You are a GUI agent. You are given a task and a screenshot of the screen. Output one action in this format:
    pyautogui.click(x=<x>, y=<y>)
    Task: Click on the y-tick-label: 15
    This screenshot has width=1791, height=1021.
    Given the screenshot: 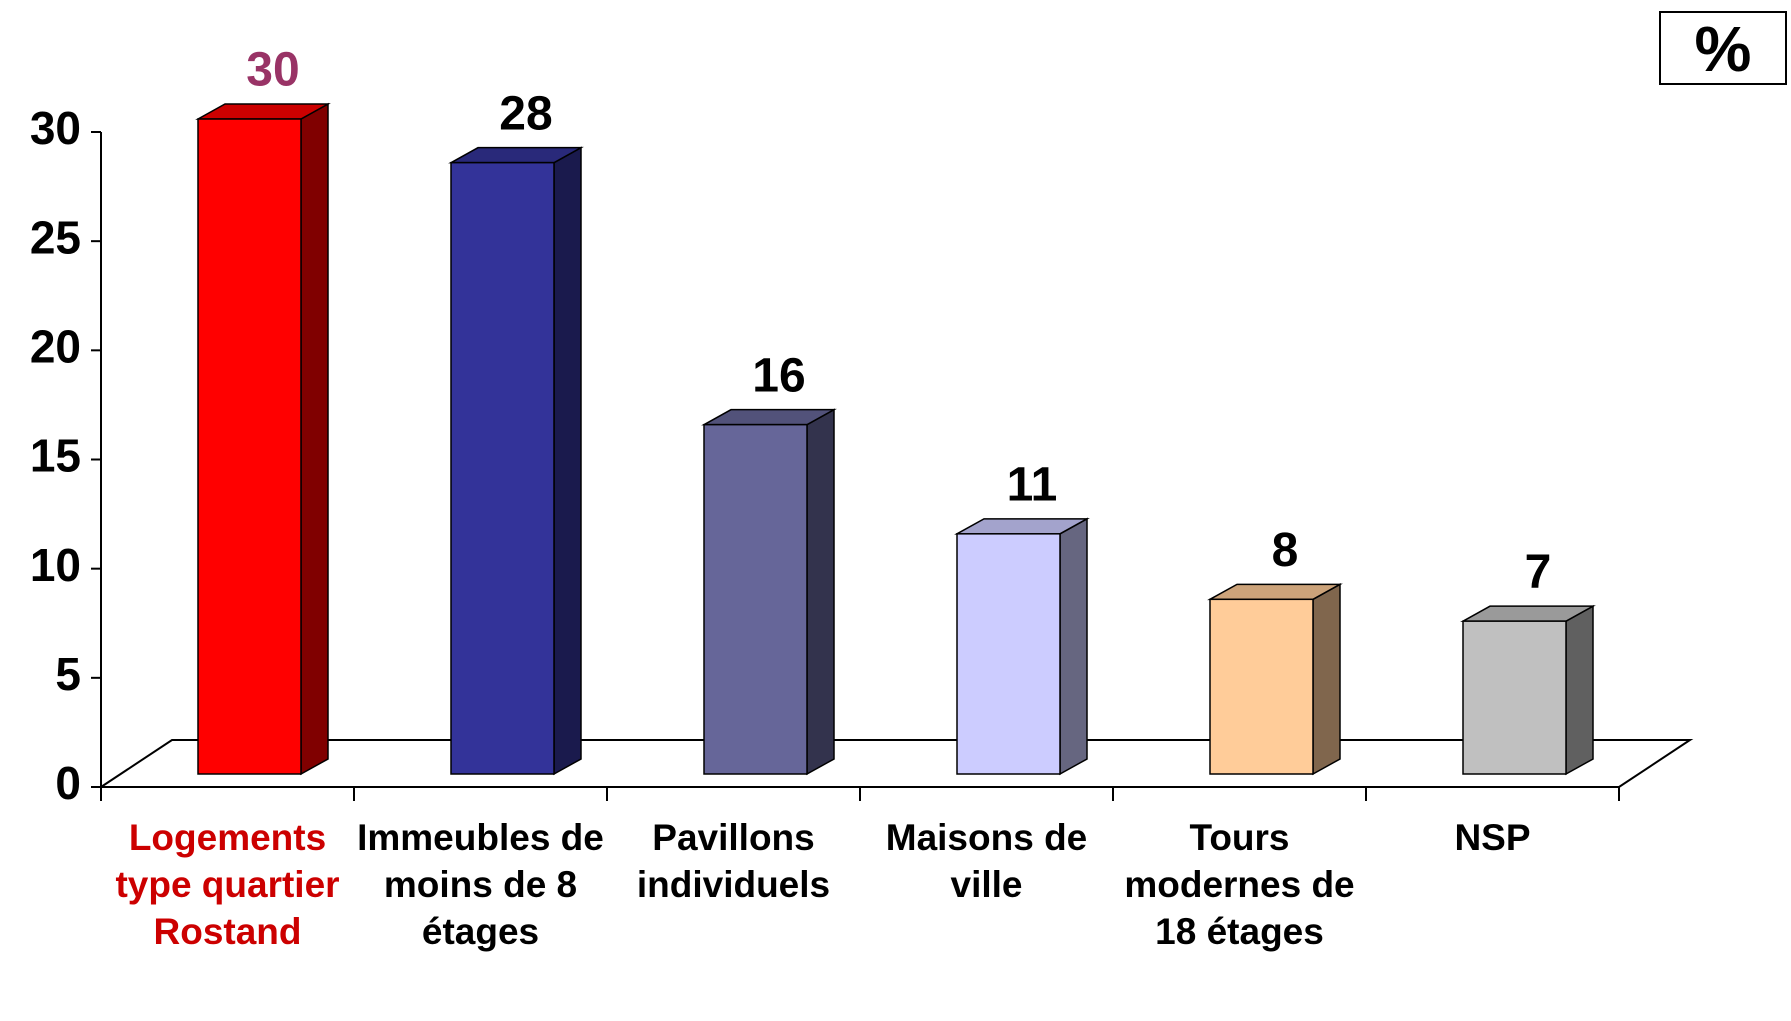 What is the action you would take?
    pyautogui.click(x=55, y=456)
    